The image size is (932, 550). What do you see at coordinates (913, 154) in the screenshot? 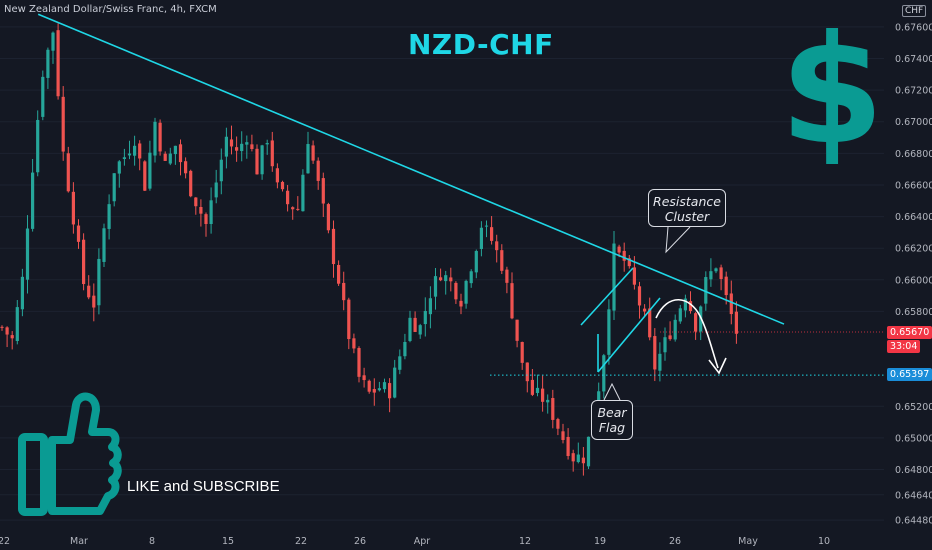
I see `price-tick-label: 0.66800` at bounding box center [913, 154].